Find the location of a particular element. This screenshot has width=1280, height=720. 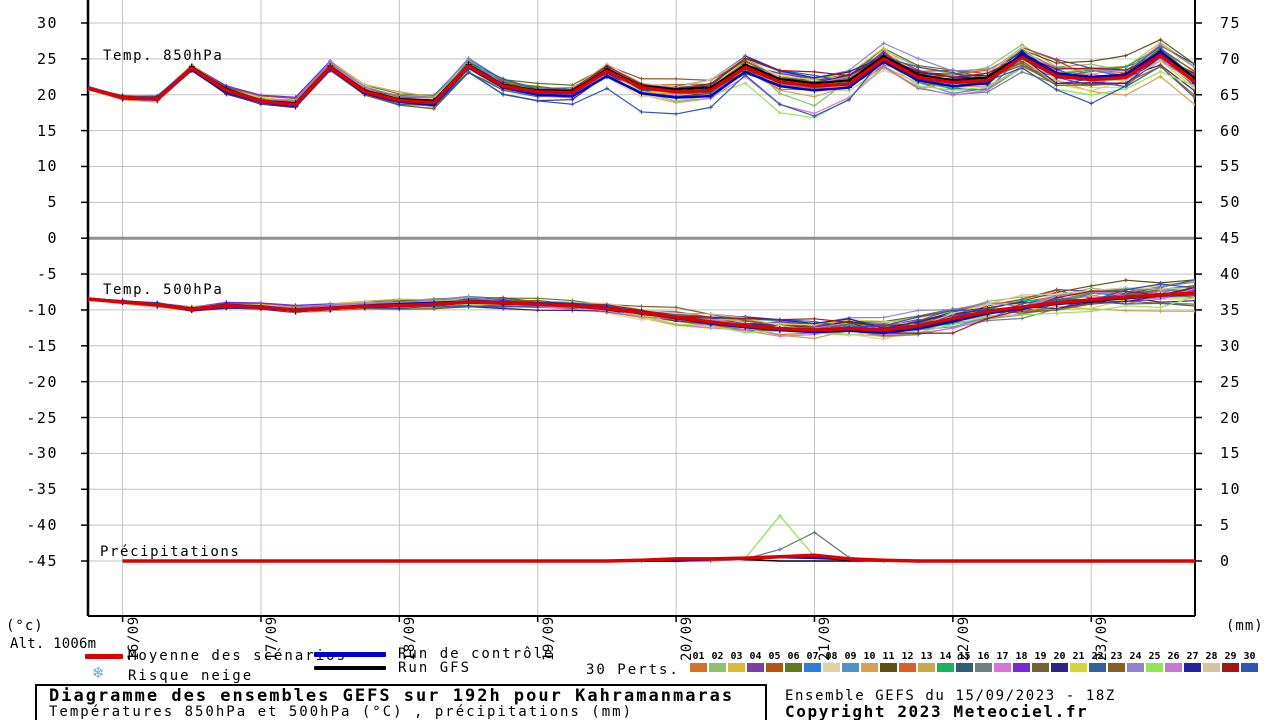

member-number: 12 is located at coordinates (907, 656).